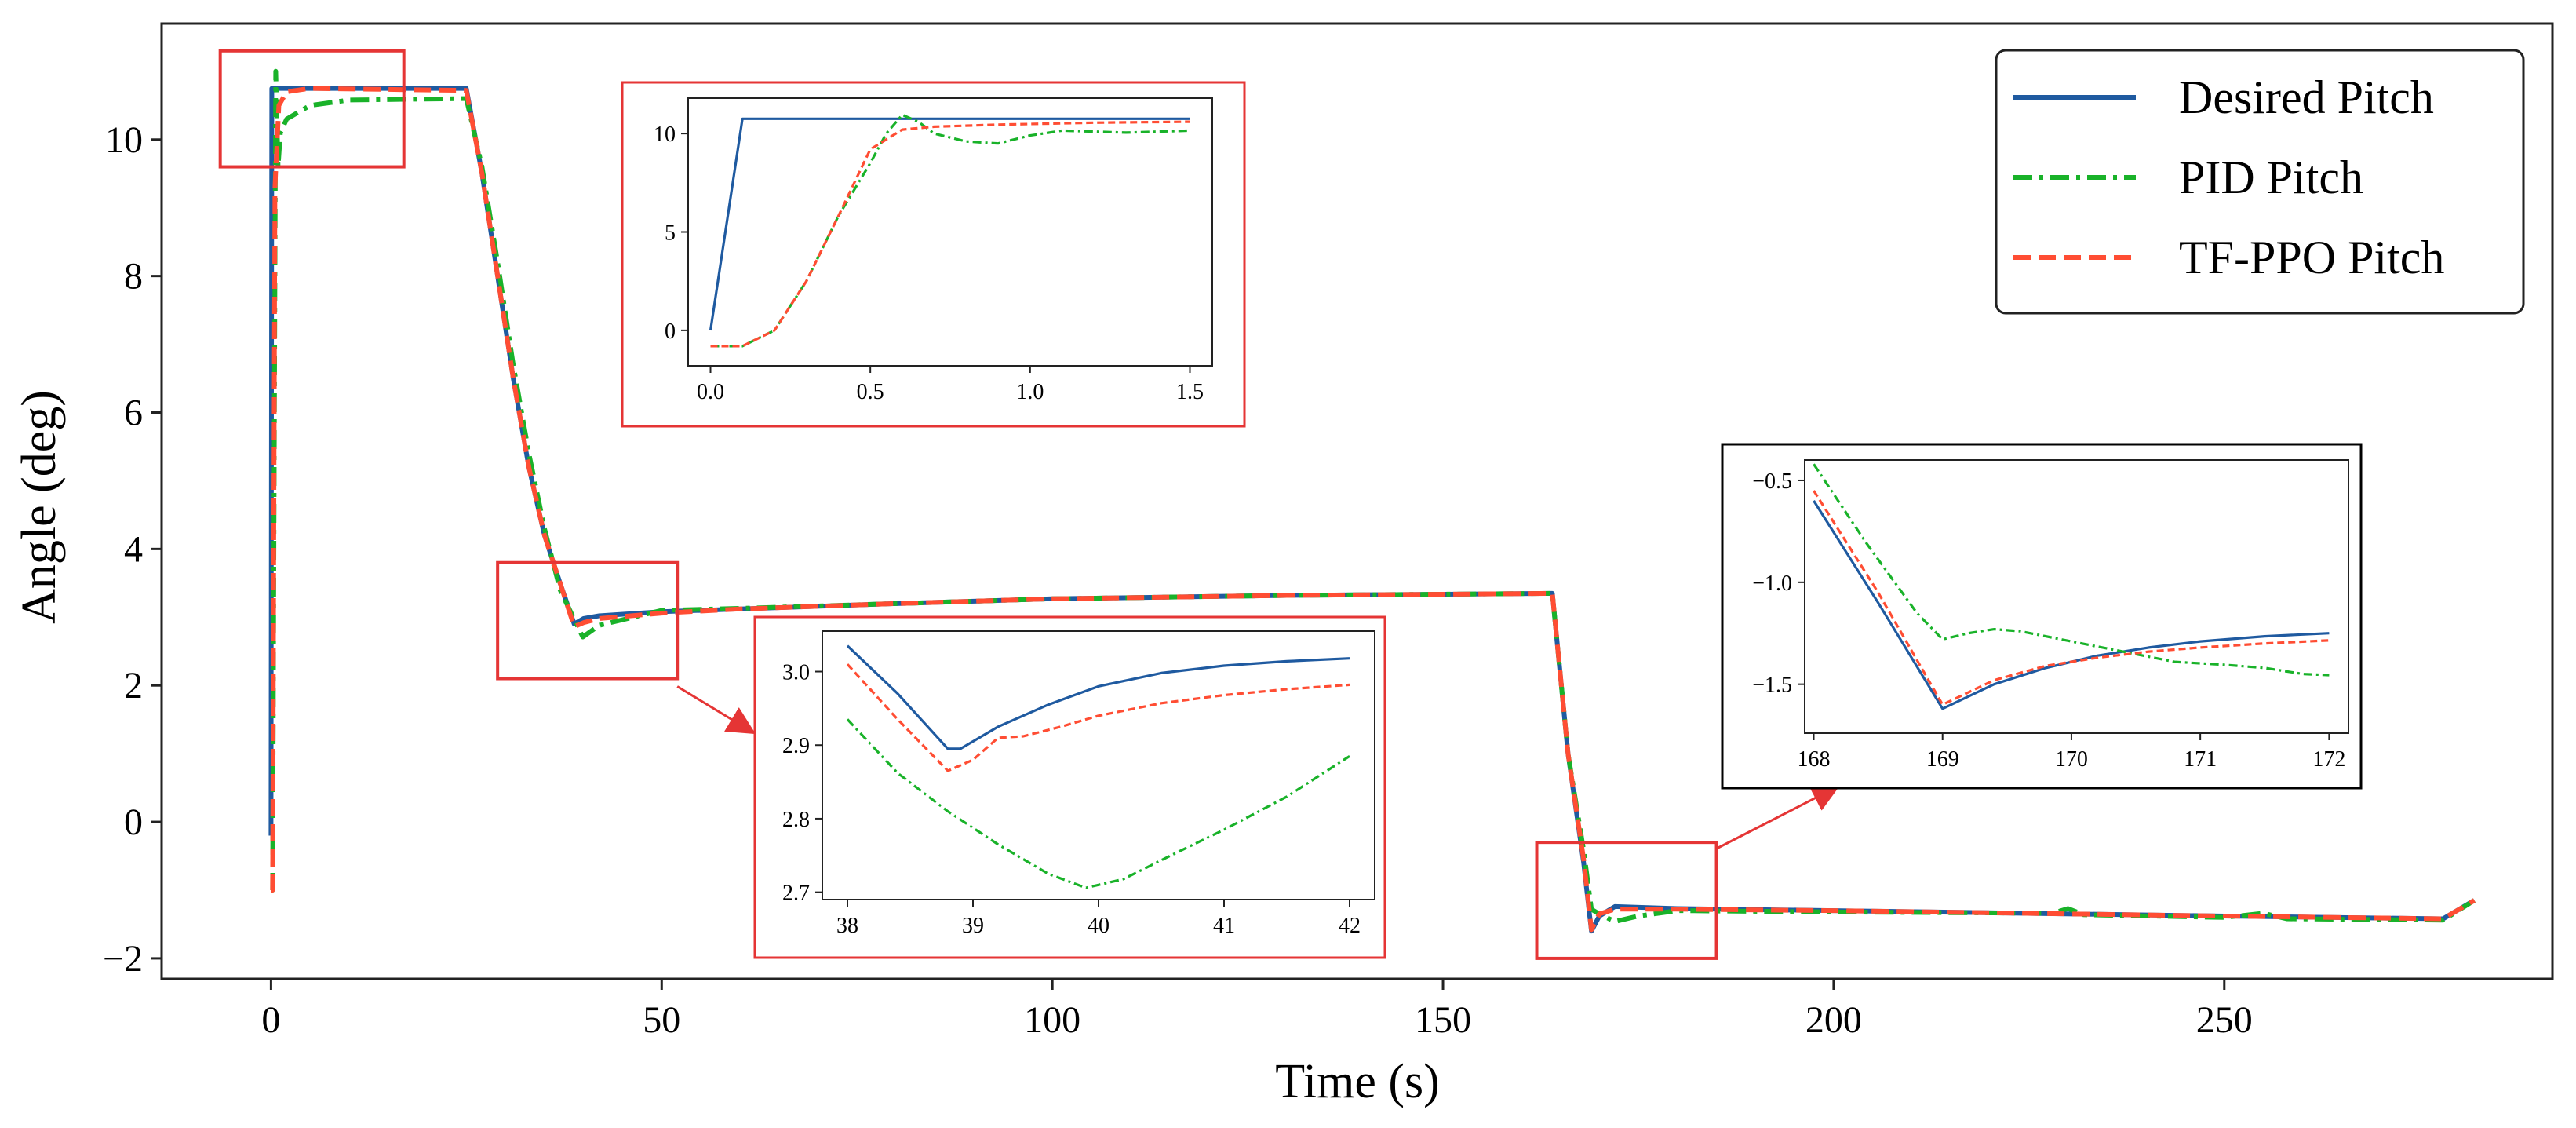 This screenshot has width=2576, height=1128. Describe the element at coordinates (1224, 926) in the screenshot. I see `inset-x-tick-label: 41` at that location.